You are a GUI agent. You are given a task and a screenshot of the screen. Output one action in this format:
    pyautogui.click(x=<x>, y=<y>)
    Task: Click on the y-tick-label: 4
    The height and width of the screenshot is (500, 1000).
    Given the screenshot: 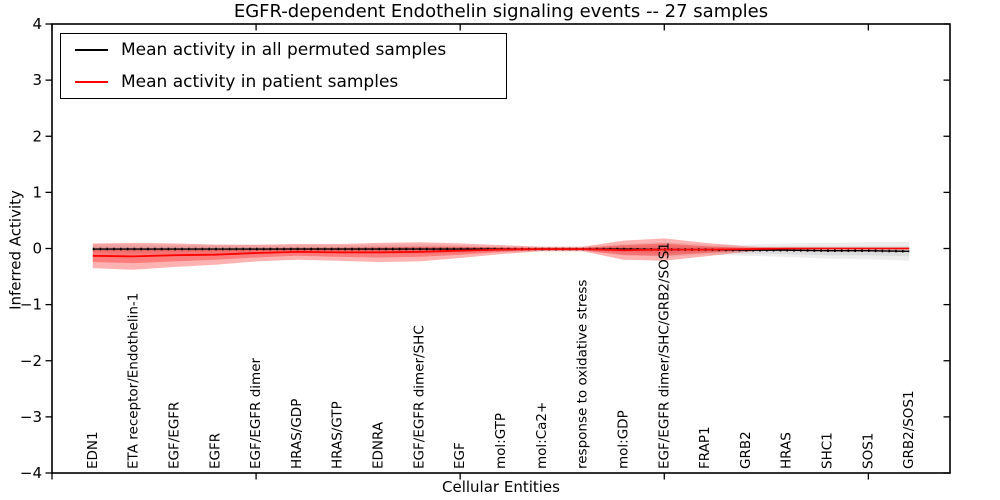 What is the action you would take?
    pyautogui.click(x=37, y=24)
    